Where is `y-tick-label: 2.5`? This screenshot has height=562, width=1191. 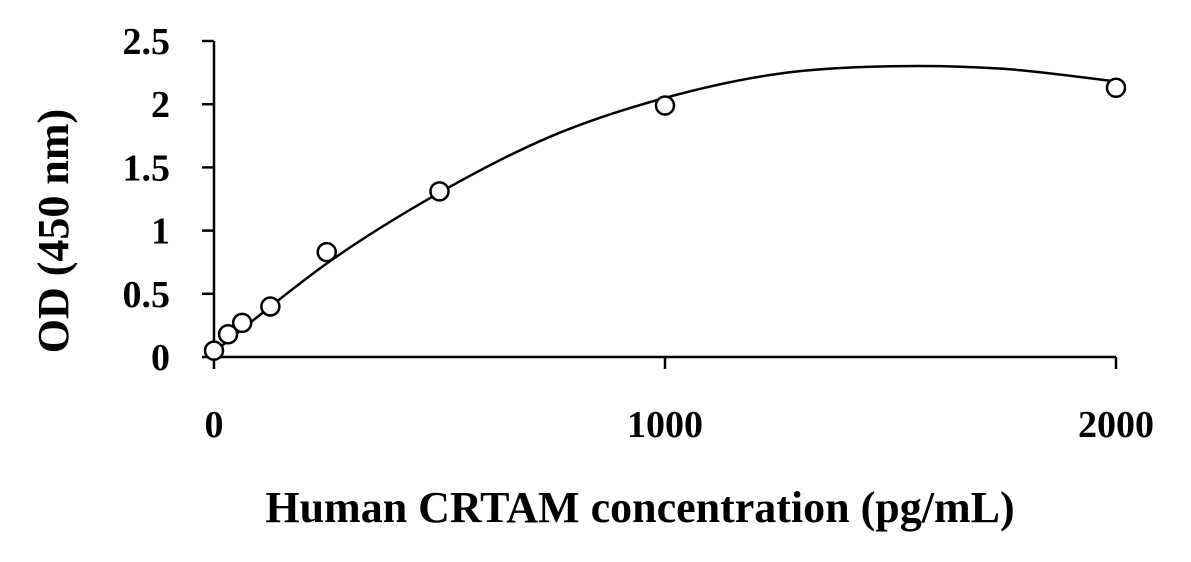 y-tick-label: 2.5 is located at coordinates (147, 42).